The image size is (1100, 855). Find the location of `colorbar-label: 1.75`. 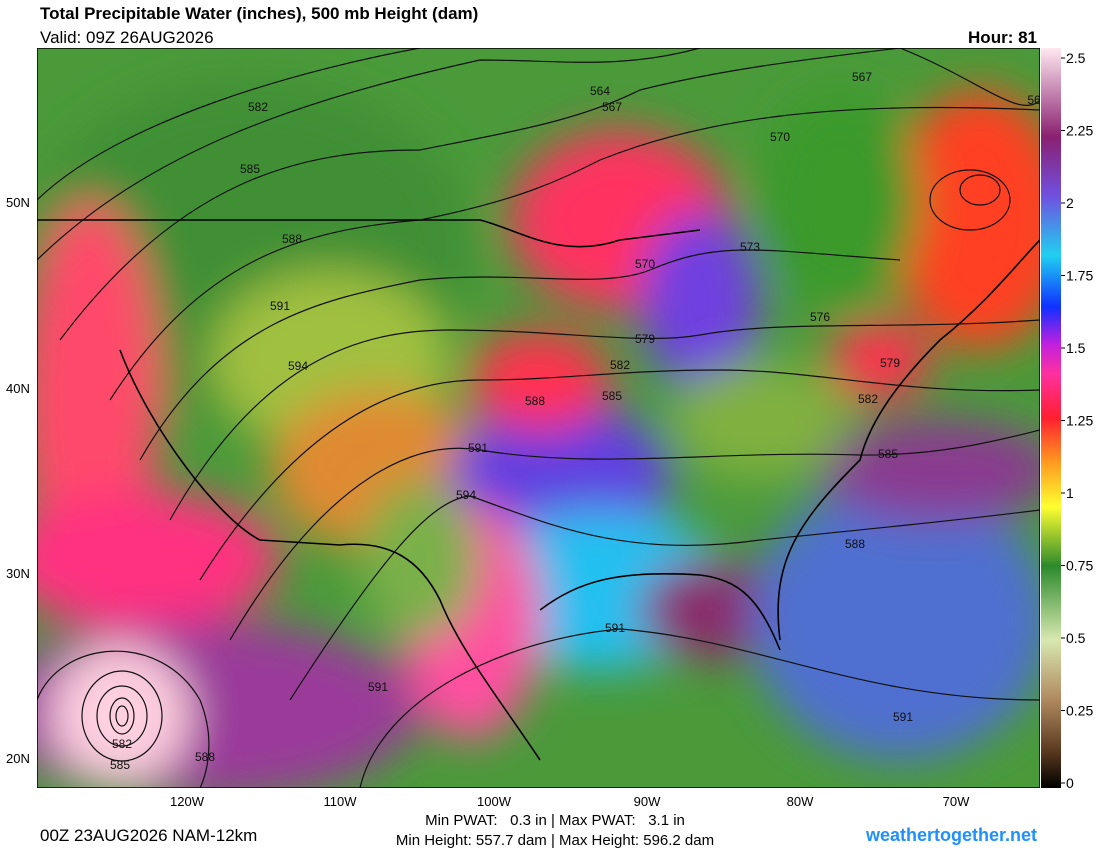

colorbar-label: 1.75 is located at coordinates (1079, 276).